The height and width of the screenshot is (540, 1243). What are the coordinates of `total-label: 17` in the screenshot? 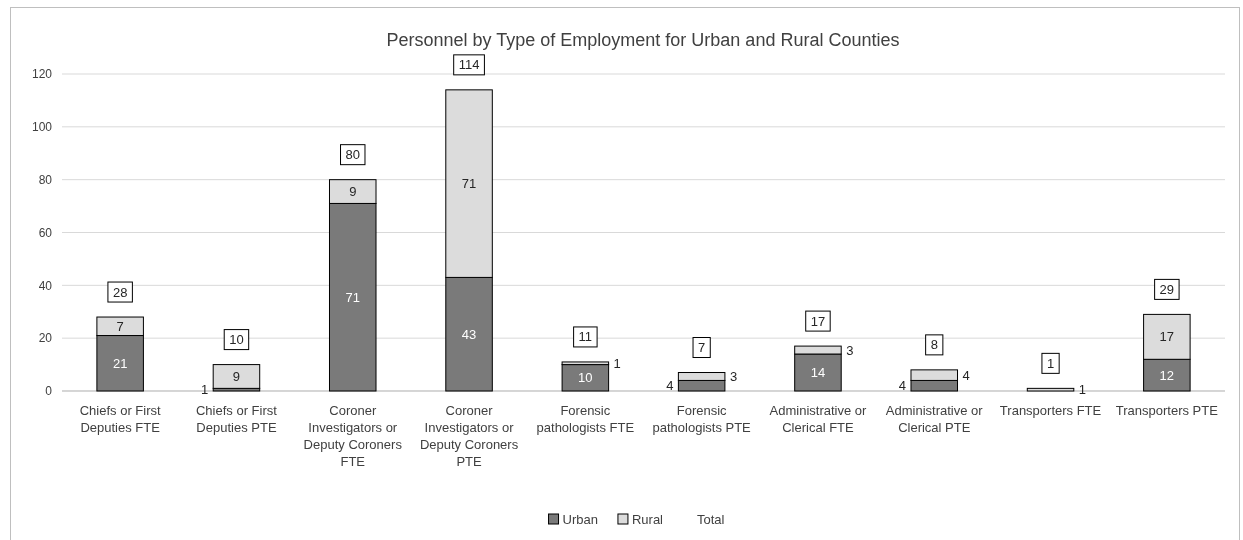 It's located at (818, 321).